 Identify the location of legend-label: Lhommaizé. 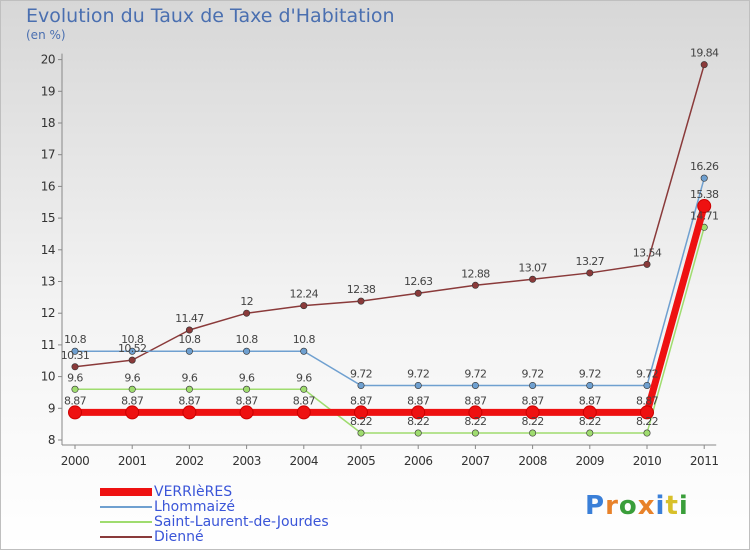
(194, 507).